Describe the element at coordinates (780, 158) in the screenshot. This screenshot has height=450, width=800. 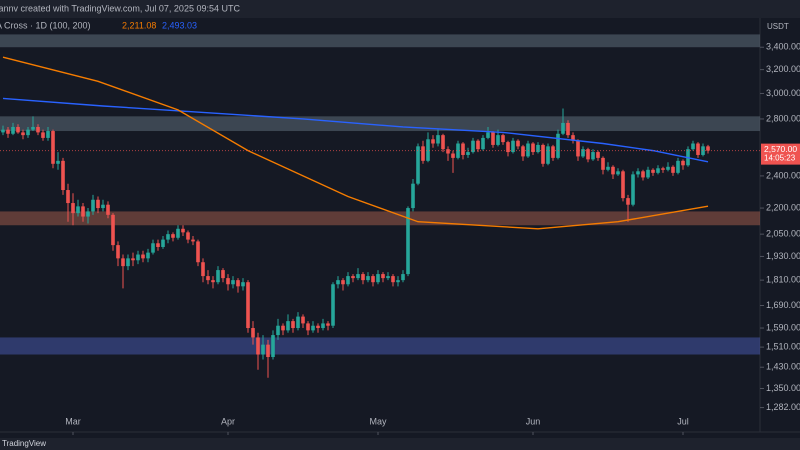
I see `countdown: 14:05:23` at that location.